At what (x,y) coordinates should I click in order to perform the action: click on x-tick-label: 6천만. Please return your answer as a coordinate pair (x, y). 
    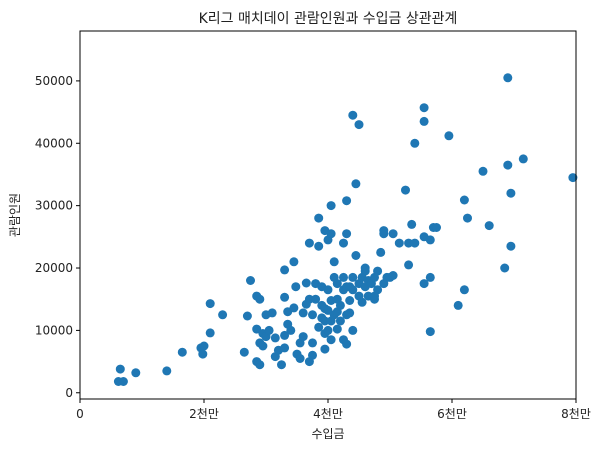
    Looking at the image, I should click on (452, 413).